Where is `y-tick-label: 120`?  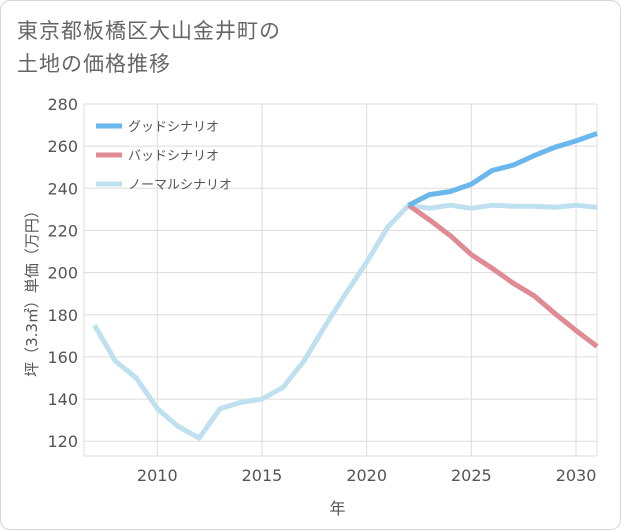 y-tick-label: 120 is located at coordinates (62, 441).